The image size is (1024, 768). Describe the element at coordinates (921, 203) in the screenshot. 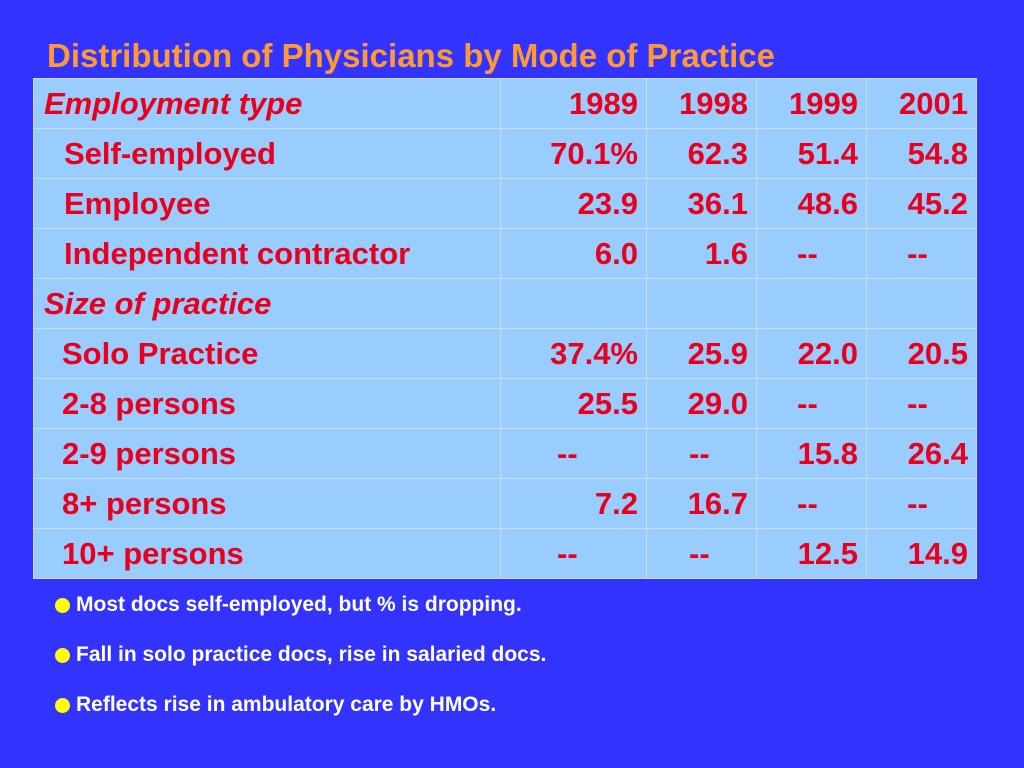

I see `table-cell: 45.2` at that location.